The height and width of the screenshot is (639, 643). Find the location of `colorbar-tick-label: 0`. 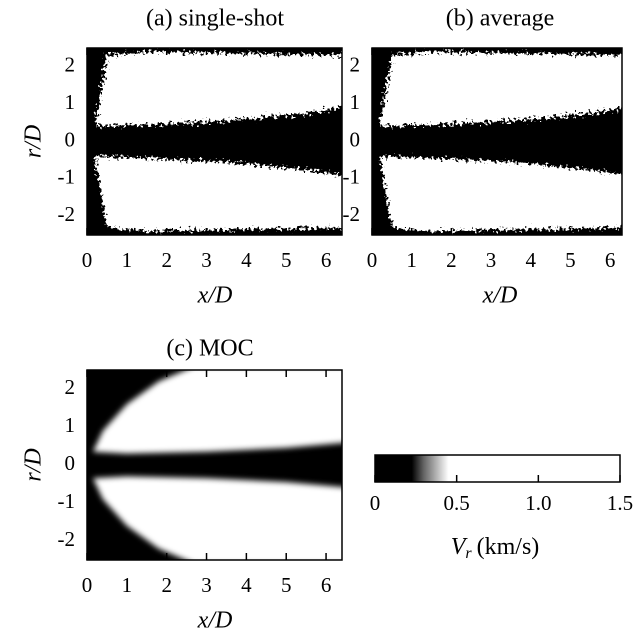

colorbar-tick-label: 0 is located at coordinates (375, 503).